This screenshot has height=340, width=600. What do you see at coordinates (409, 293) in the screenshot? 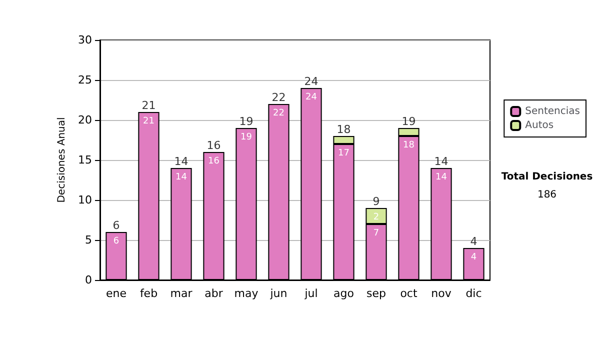
I see `x-tick-label: oct` at bounding box center [409, 293].